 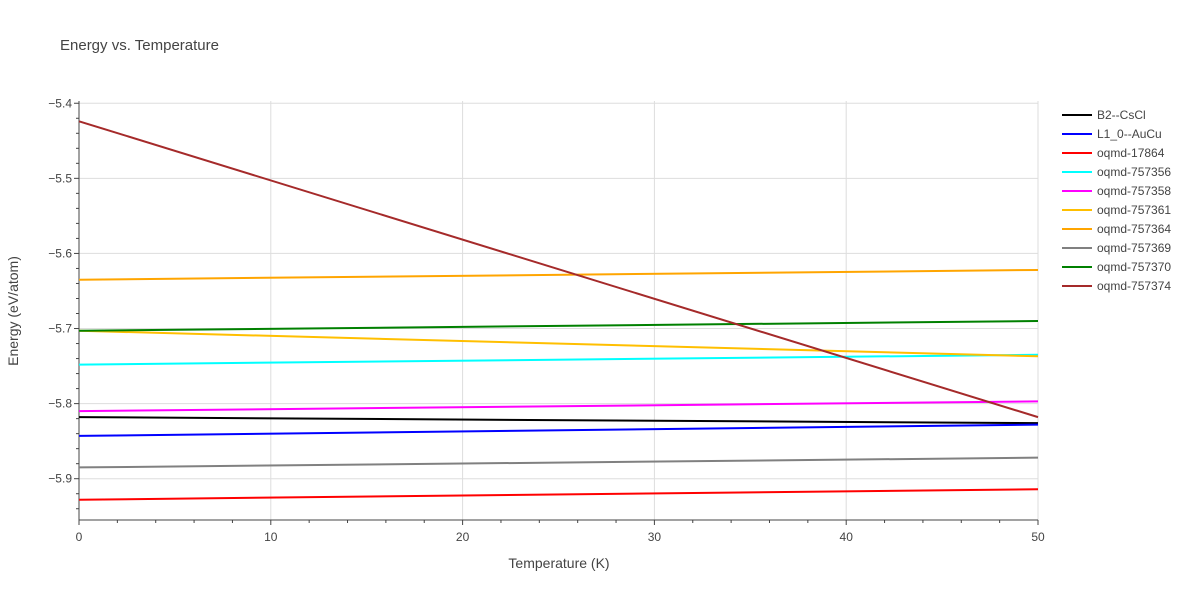 I want to click on x-tick-label: 0, so click(x=79, y=537).